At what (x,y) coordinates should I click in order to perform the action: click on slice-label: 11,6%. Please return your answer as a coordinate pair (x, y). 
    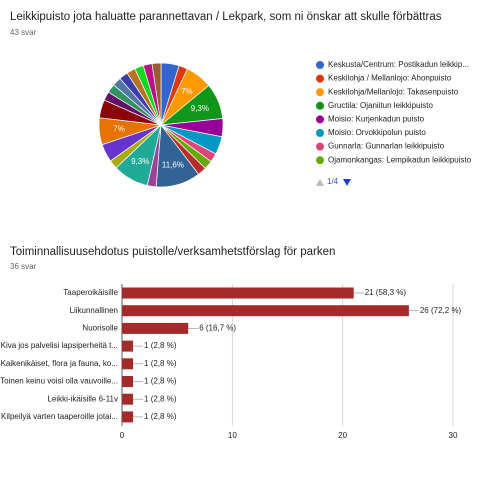
    Looking at the image, I should click on (173, 165).